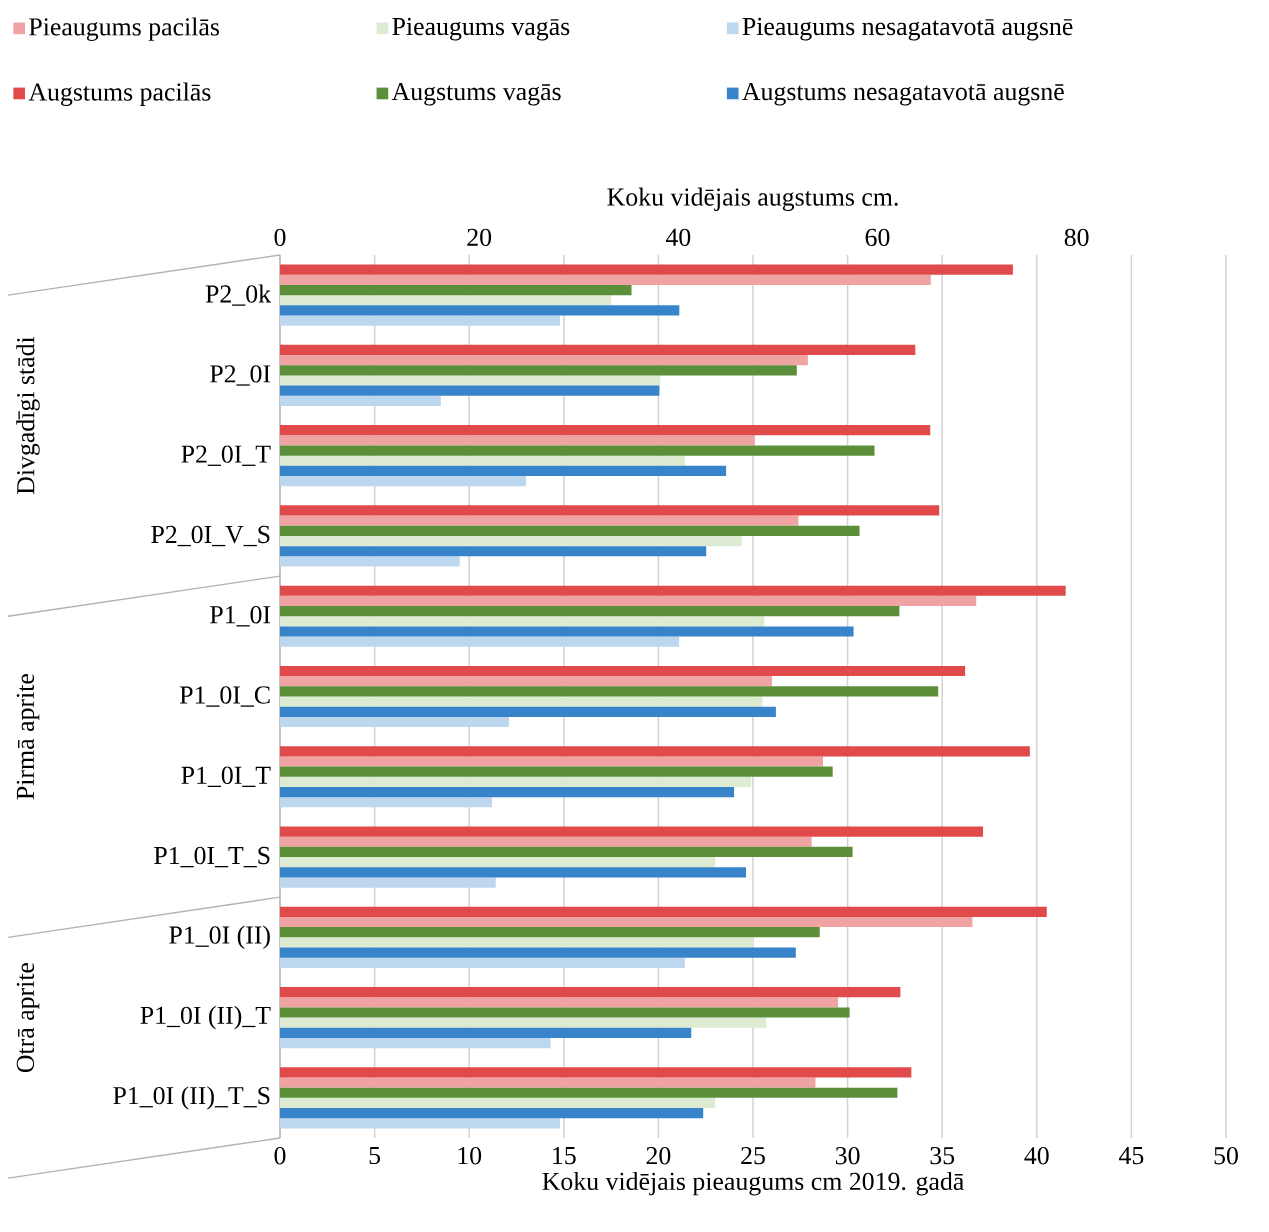  Describe the element at coordinates (1226, 1155) in the screenshot. I see `x-tick-label: 50` at that location.